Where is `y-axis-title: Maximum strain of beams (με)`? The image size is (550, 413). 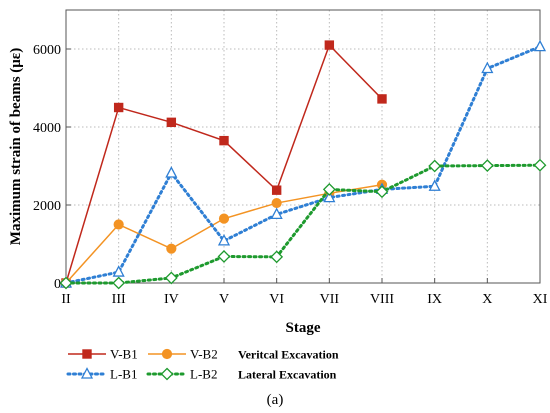
y-axis-title: Maximum strain of beams (με) is located at coordinates (16, 146).